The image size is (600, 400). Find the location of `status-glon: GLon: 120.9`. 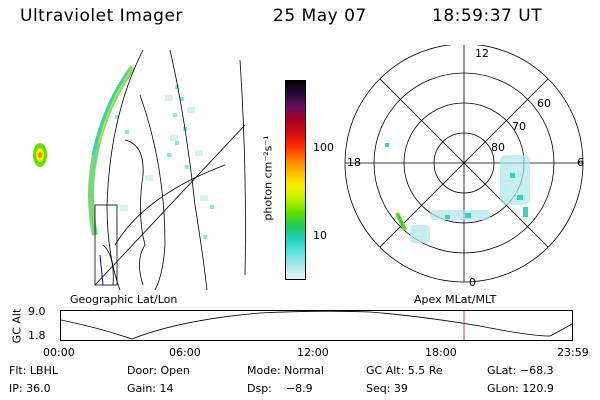

status-glon: GLon: 120.9 is located at coordinates (520, 388).